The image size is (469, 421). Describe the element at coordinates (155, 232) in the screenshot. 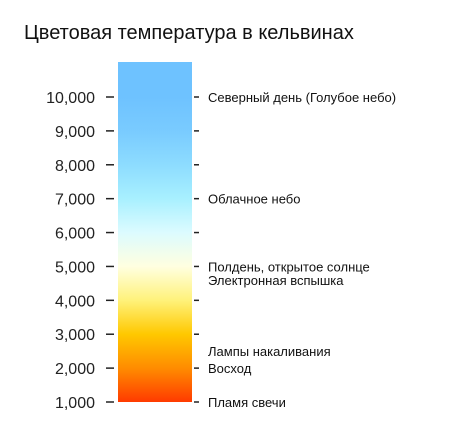

I see `temperature-bar` at that location.